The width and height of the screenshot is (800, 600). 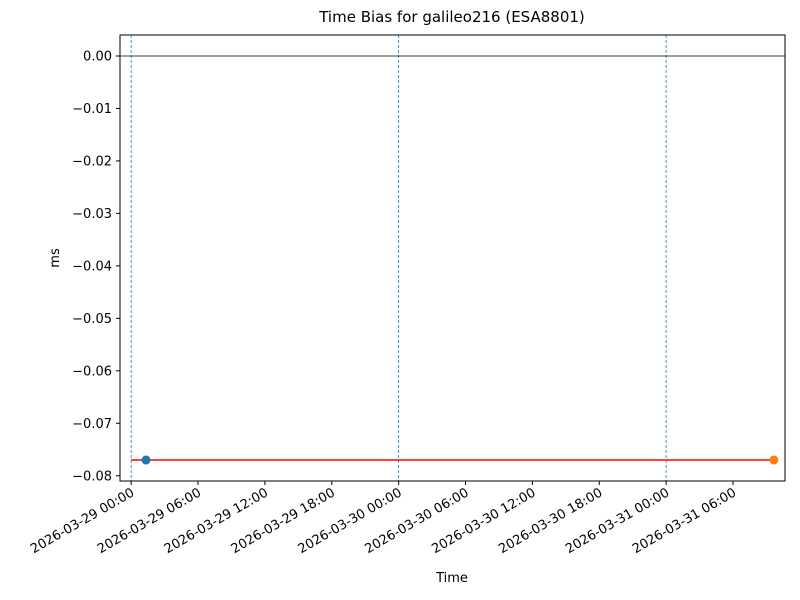 What do you see at coordinates (92, 424) in the screenshot?
I see `y-tick-label: −0.07` at bounding box center [92, 424].